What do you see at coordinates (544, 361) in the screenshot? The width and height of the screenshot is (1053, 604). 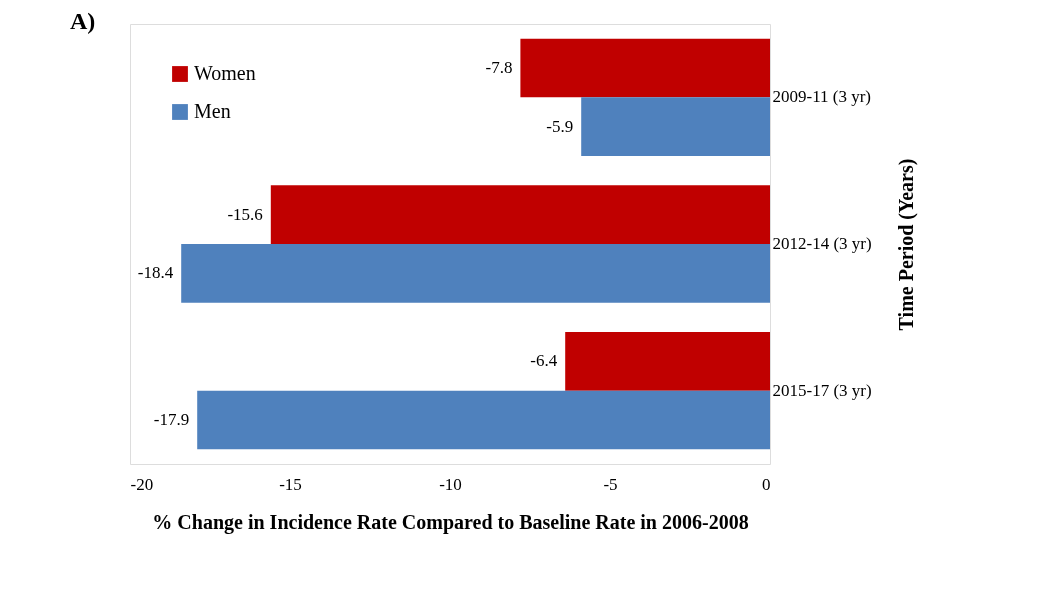 I see `data-label: -6.4` at bounding box center [544, 361].